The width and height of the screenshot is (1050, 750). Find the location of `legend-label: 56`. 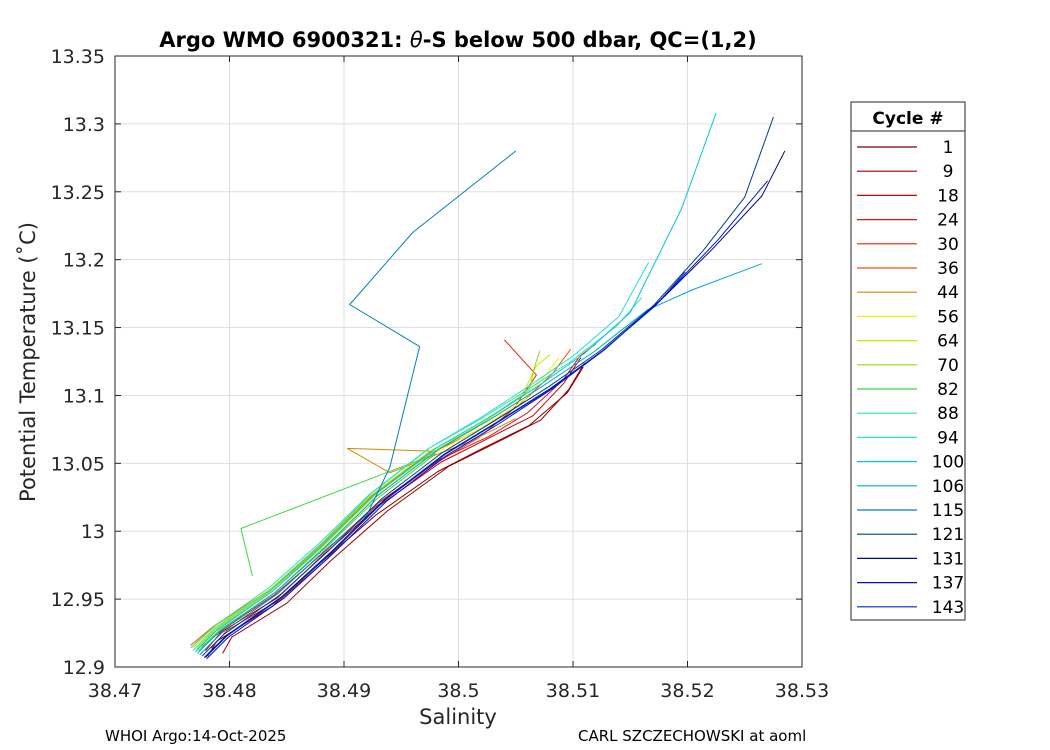

legend-label: 56 is located at coordinates (948, 317).